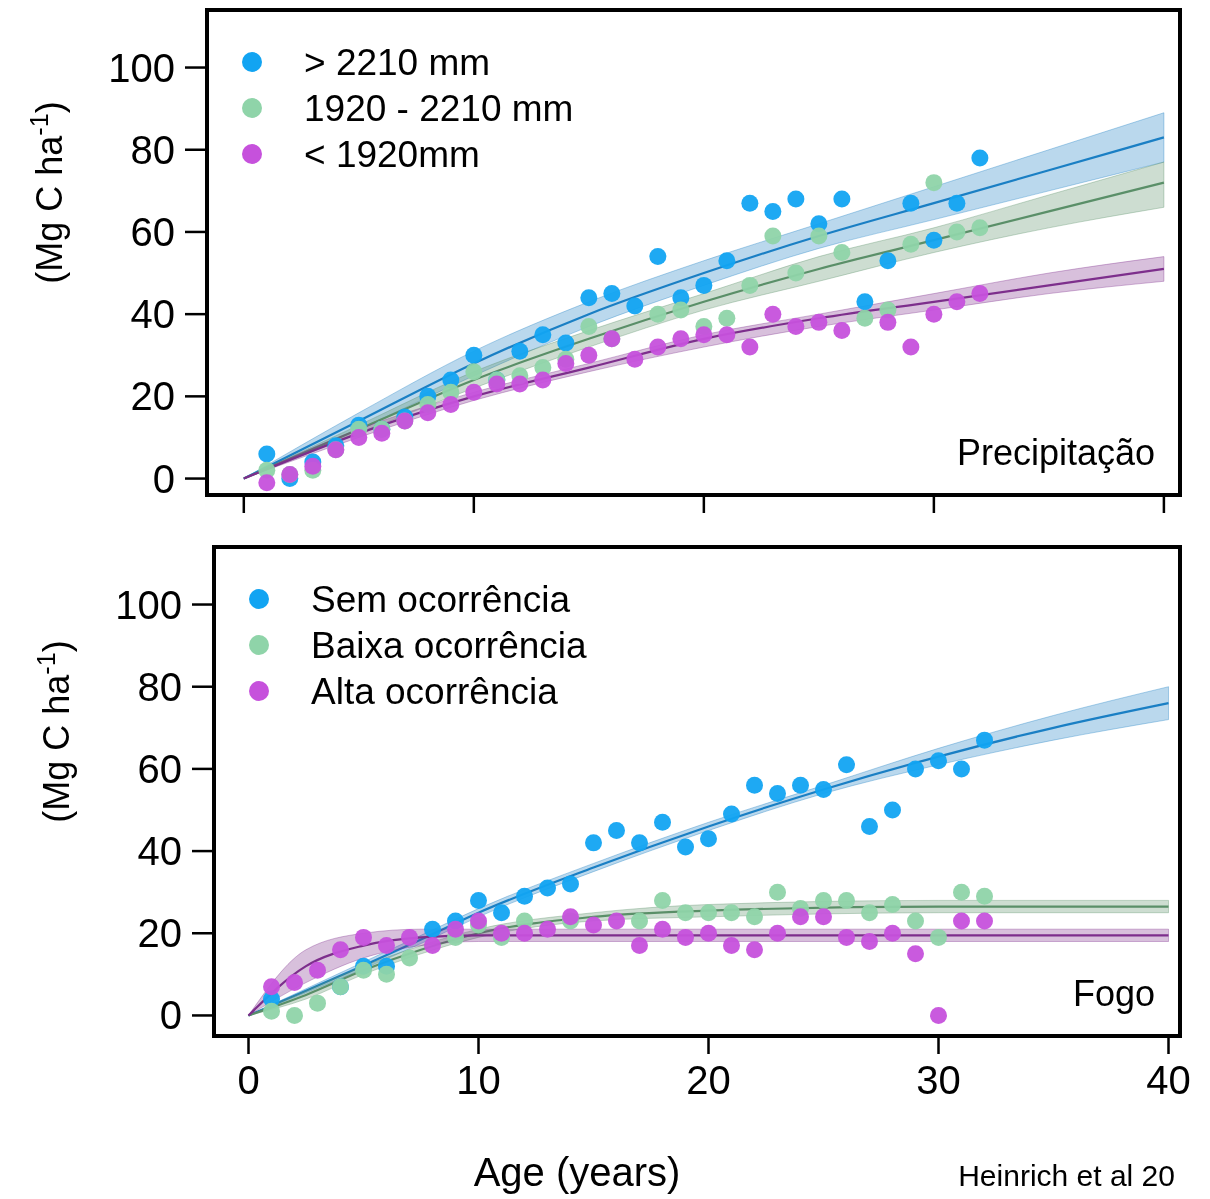 This screenshot has width=1210, height=1199. What do you see at coordinates (248, 1080) in the screenshot?
I see `x-tick-label: 0` at bounding box center [248, 1080].